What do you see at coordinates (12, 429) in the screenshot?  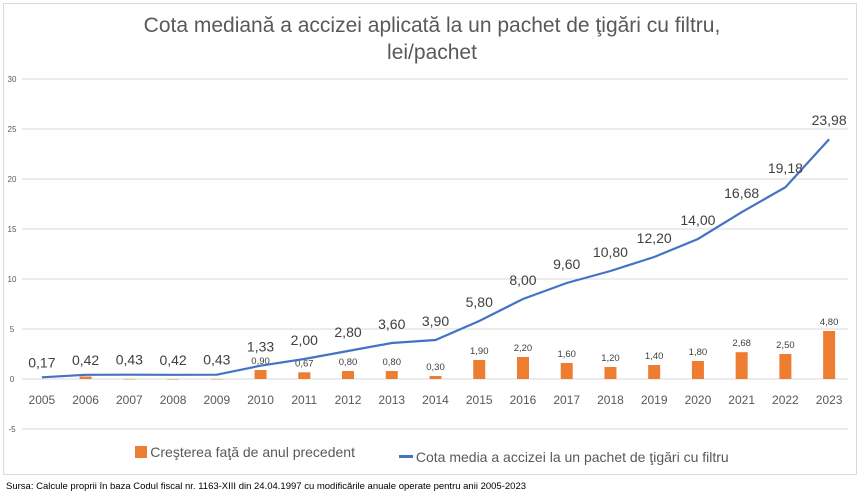 I see `y-tick-label: -5` at bounding box center [12, 429].